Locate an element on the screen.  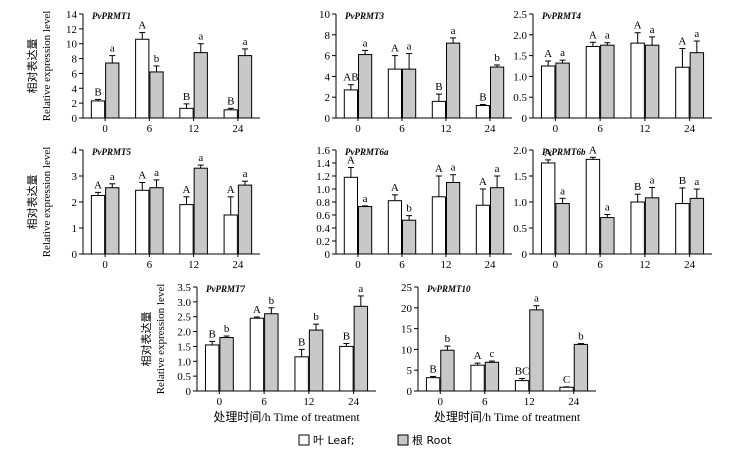
y-tick-label: 3.0 is located at coordinates (184, 303).